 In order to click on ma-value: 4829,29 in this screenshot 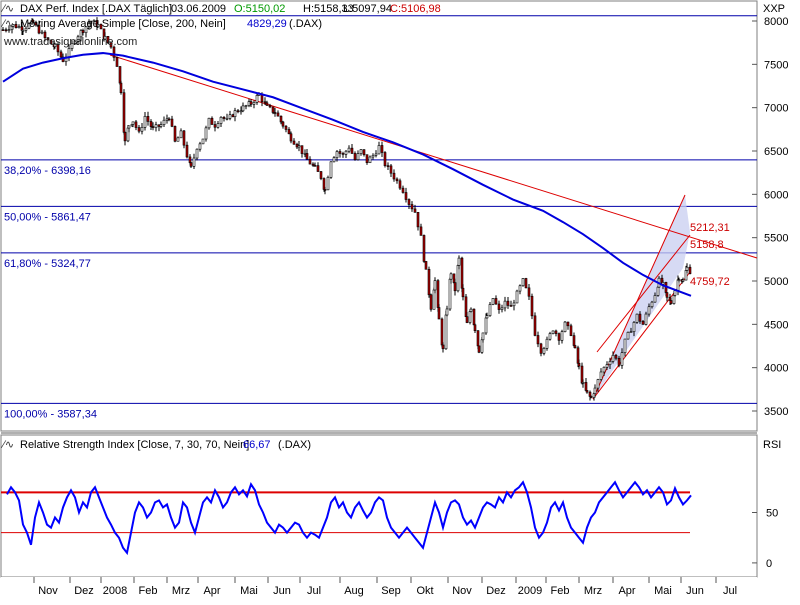, I will do `click(267, 24)`.